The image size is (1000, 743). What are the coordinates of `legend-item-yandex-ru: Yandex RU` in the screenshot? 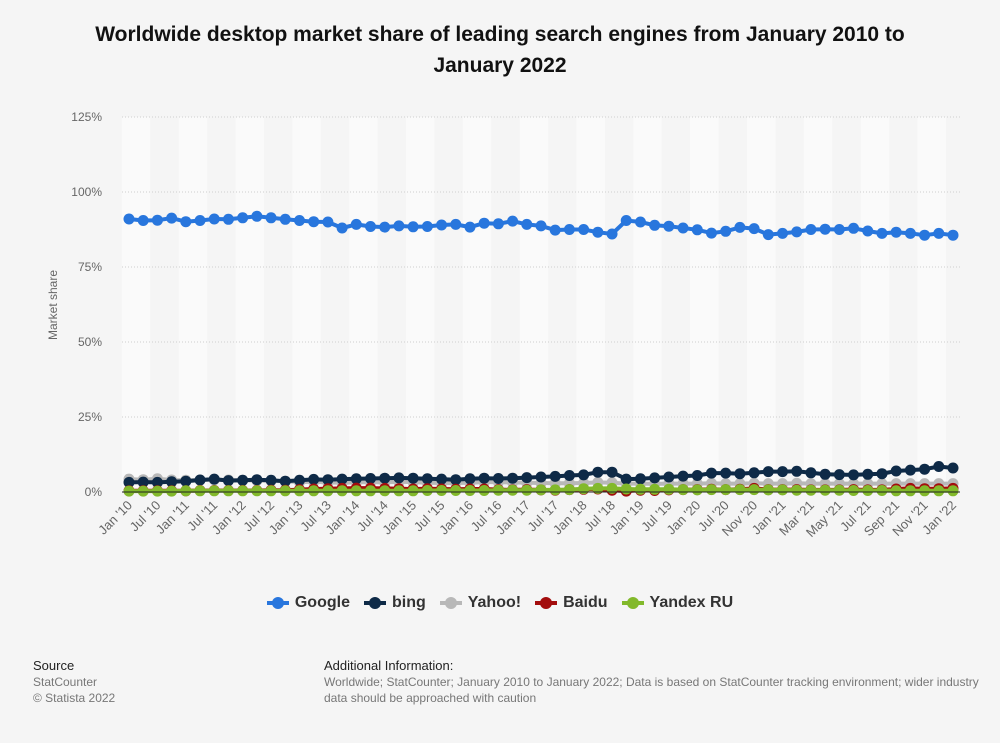 It's located at (677, 603).